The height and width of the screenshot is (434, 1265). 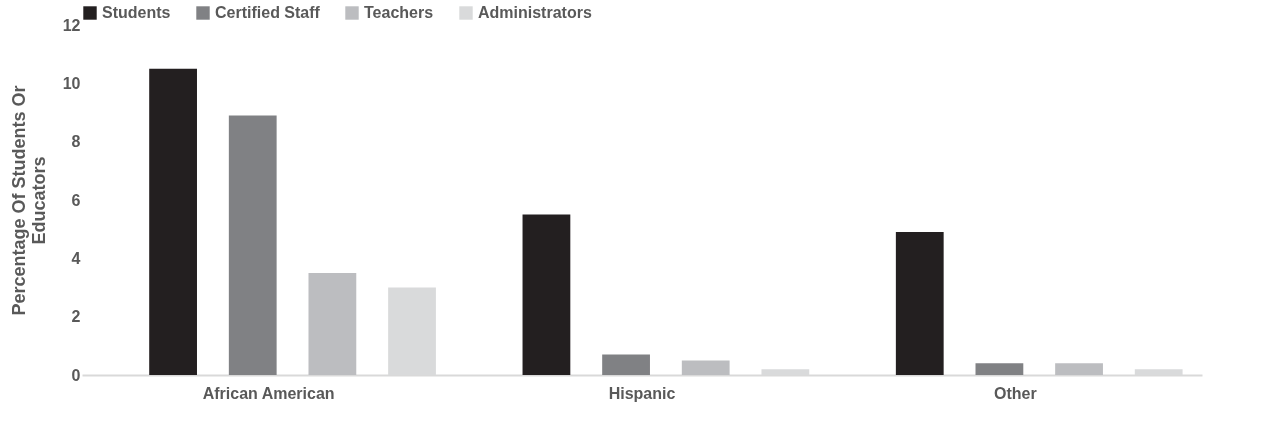 I want to click on x-tick-label: Other, so click(x=1015, y=393).